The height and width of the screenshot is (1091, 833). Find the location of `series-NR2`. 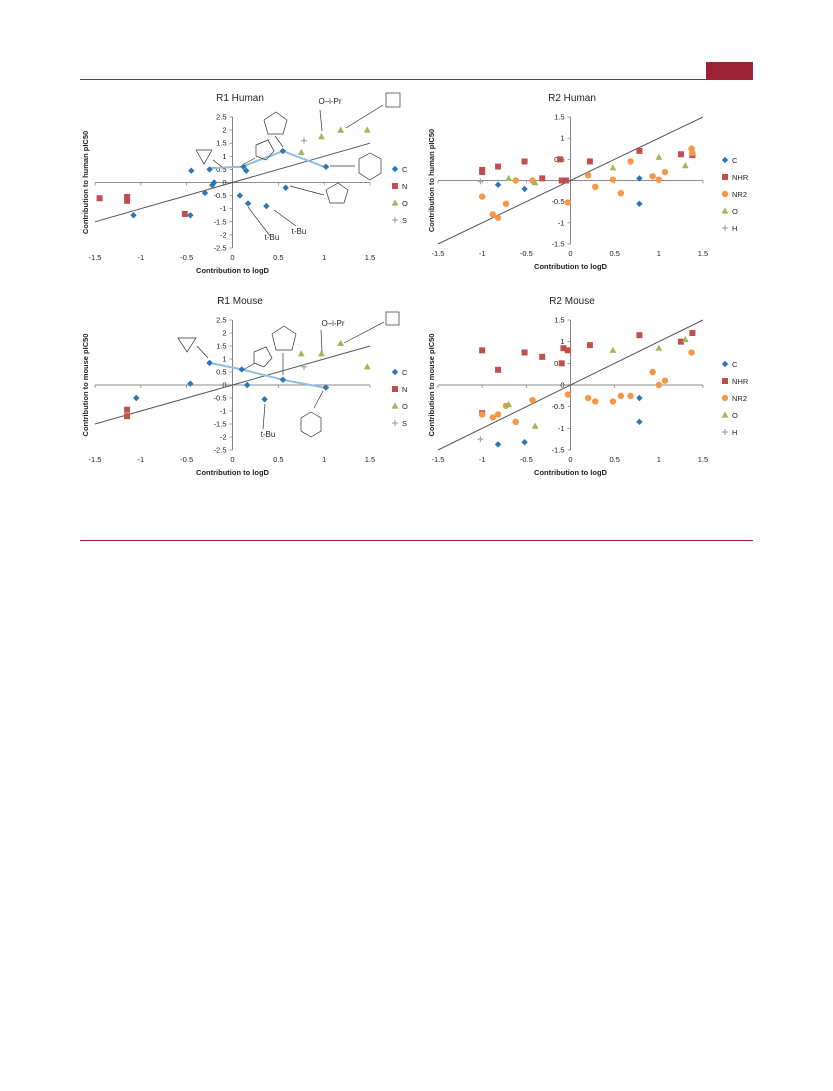

series-NR2 is located at coordinates (586, 387).